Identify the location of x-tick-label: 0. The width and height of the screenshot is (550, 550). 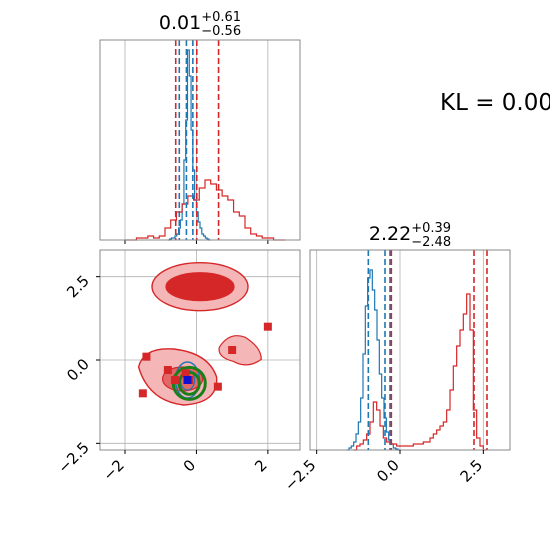
(189, 465).